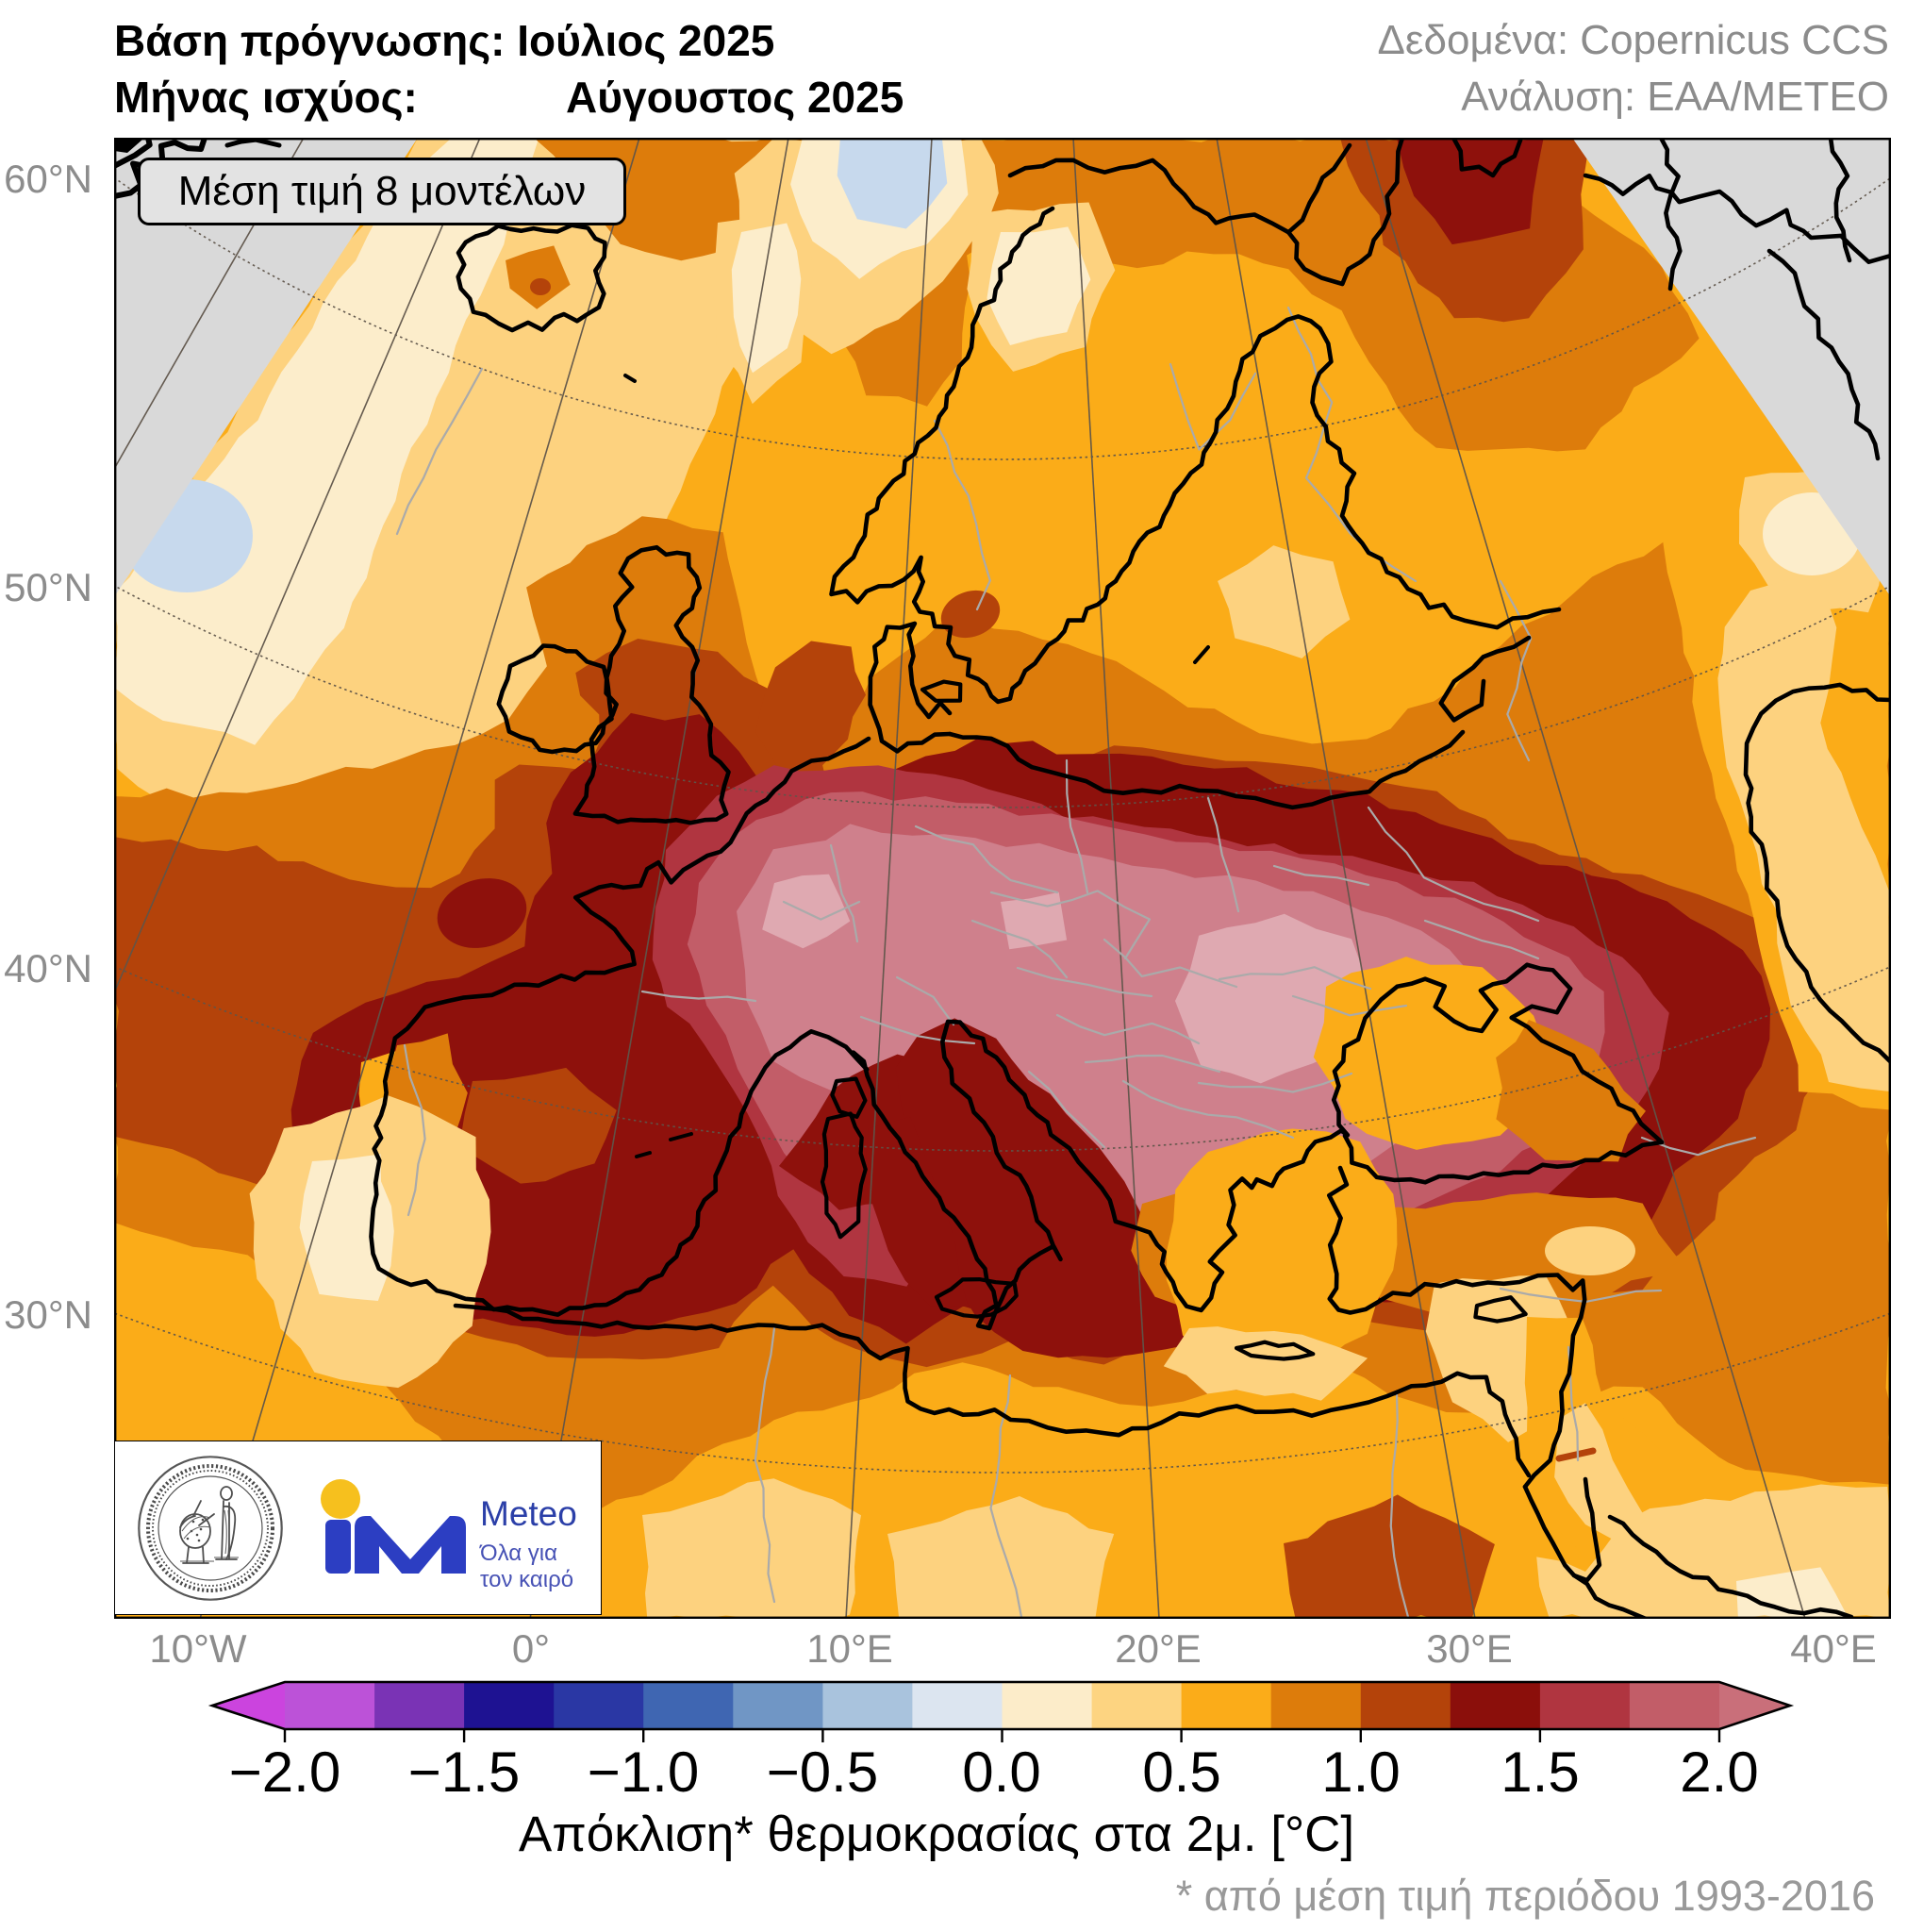 This screenshot has height=1932, width=1907. Describe the element at coordinates (518, 1554) in the screenshot. I see `svg-text: Όλα για` at that location.